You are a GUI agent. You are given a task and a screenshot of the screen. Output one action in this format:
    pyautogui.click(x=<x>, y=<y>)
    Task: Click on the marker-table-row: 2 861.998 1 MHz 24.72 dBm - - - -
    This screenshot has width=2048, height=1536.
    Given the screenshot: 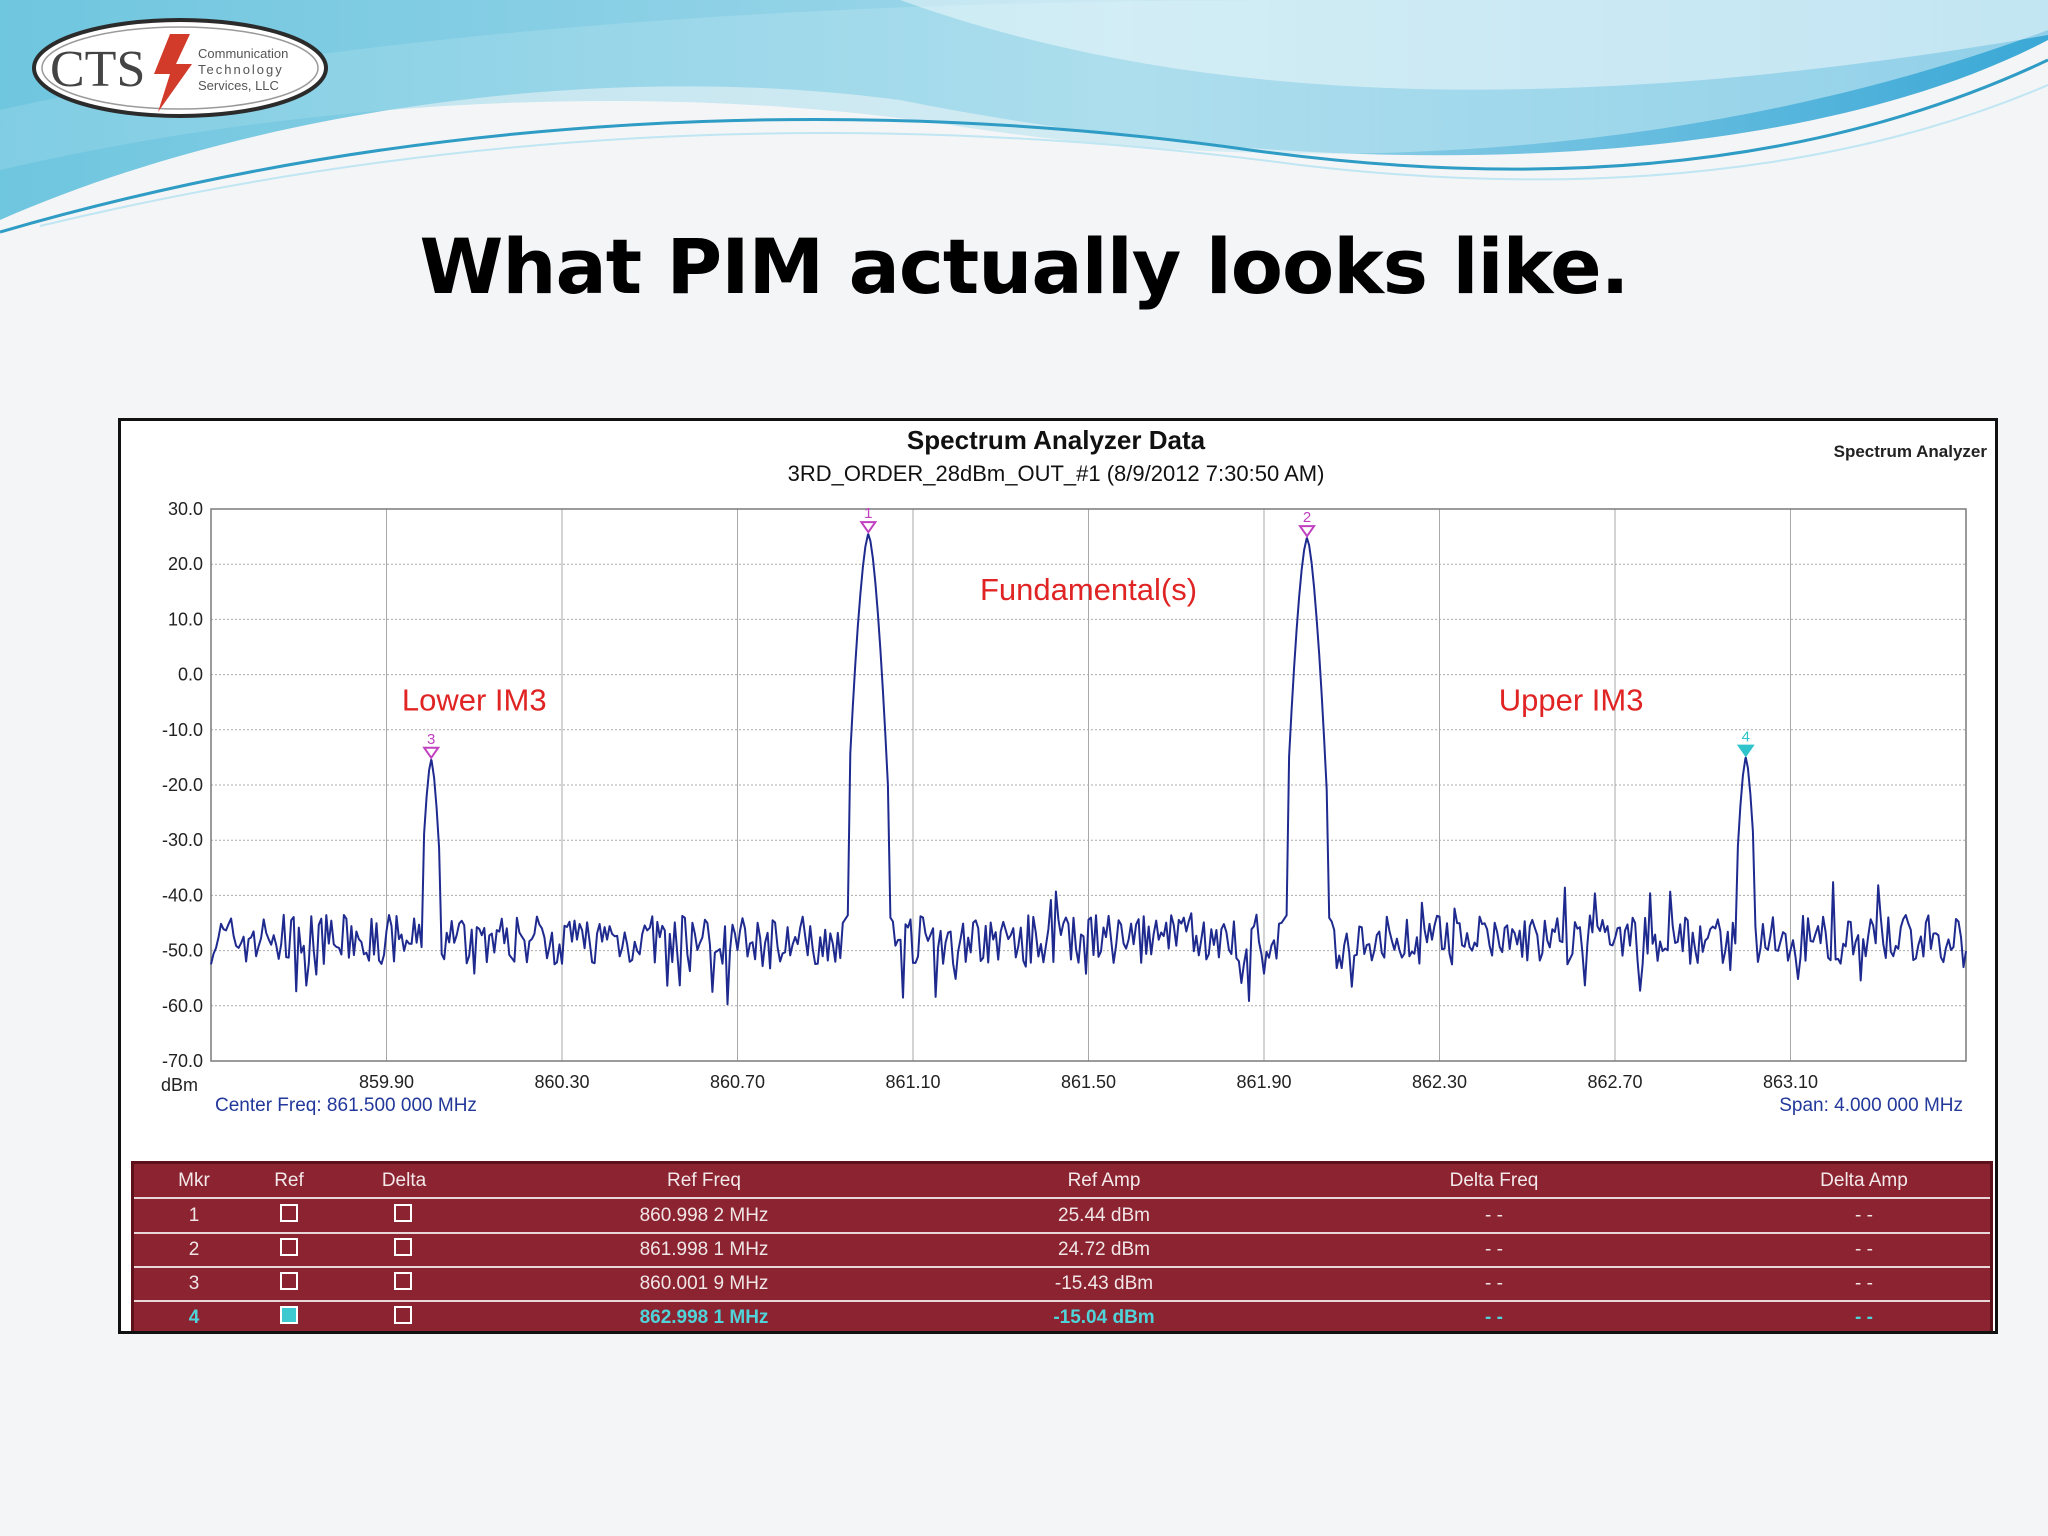 What is the action you would take?
    pyautogui.click(x=1062, y=1250)
    